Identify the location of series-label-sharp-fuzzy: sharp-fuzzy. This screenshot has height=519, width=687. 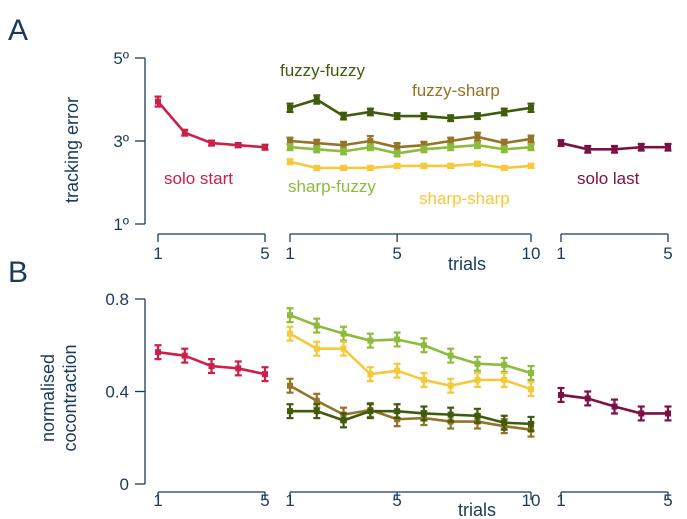
(332, 186).